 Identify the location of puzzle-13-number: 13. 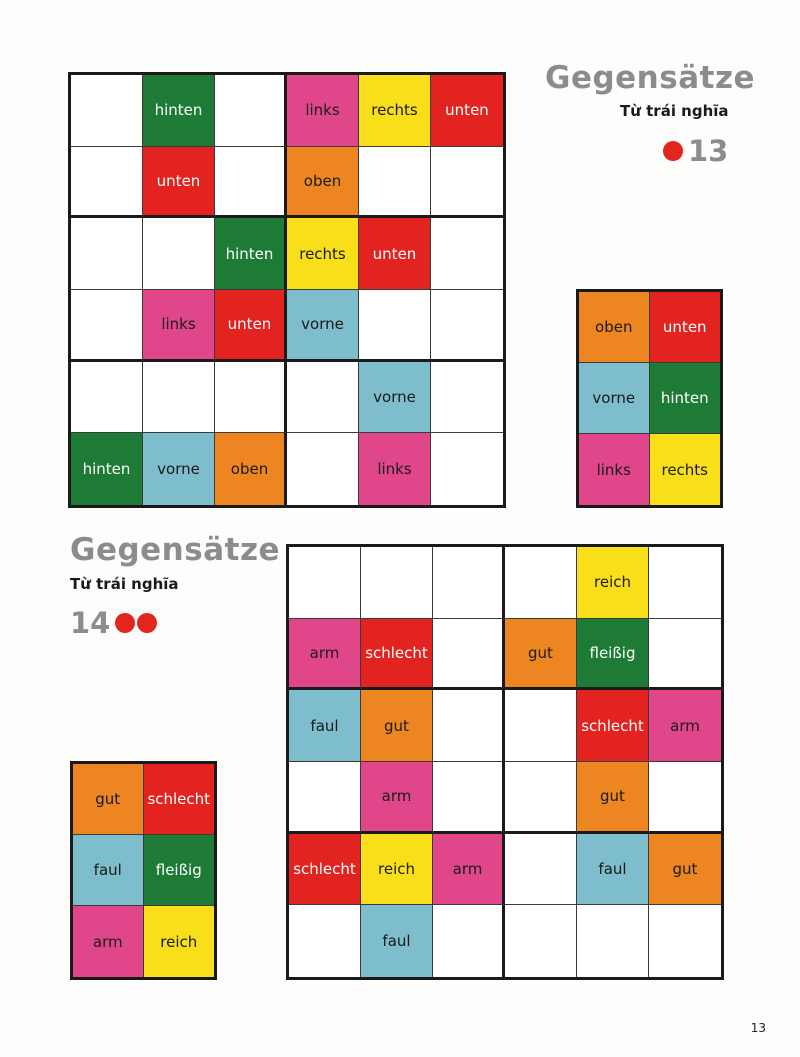
(695, 151).